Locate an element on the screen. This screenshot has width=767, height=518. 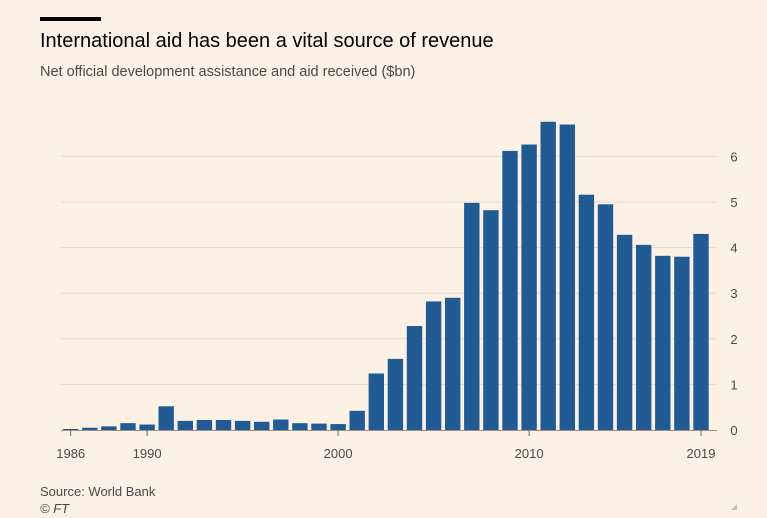
y-tick-label: 2 is located at coordinates (733, 339).